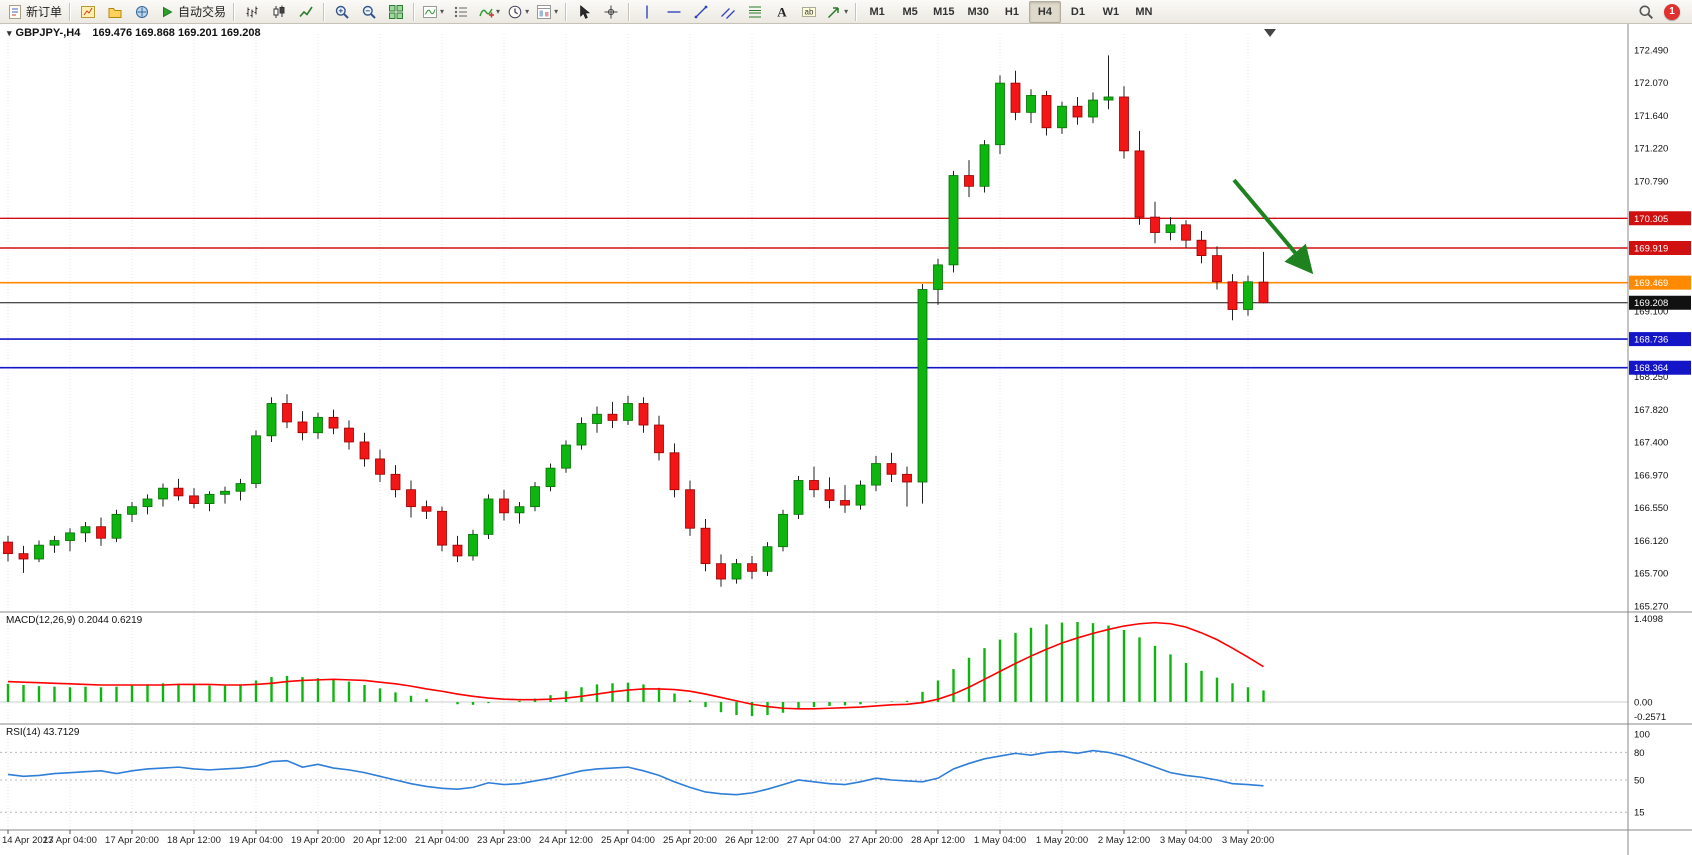 This screenshot has width=1692, height=855. What do you see at coordinates (1144, 11) in the screenshot?
I see `timeframe-mn-button: MN` at bounding box center [1144, 11].